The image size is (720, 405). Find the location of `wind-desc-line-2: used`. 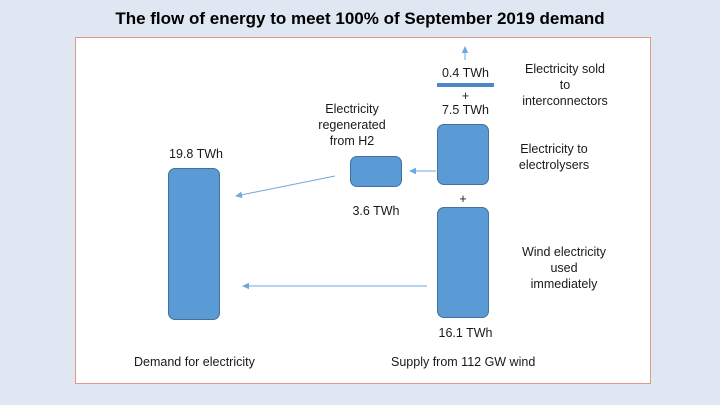

wind-desc-line-2: used is located at coordinates (564, 268).